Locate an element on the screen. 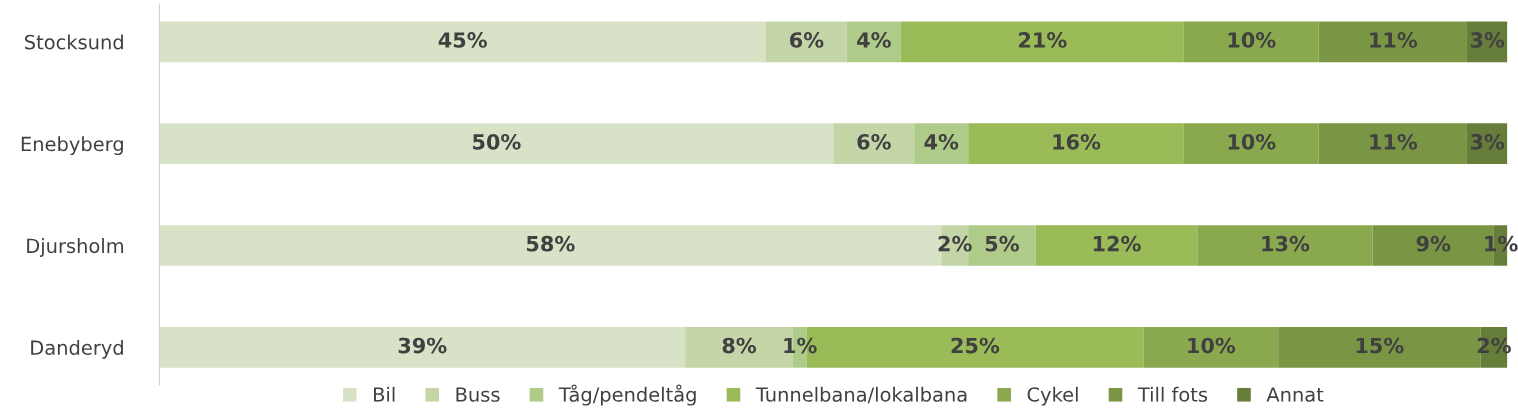 The width and height of the screenshot is (1518, 414). data-label: 45% is located at coordinates (462, 40).